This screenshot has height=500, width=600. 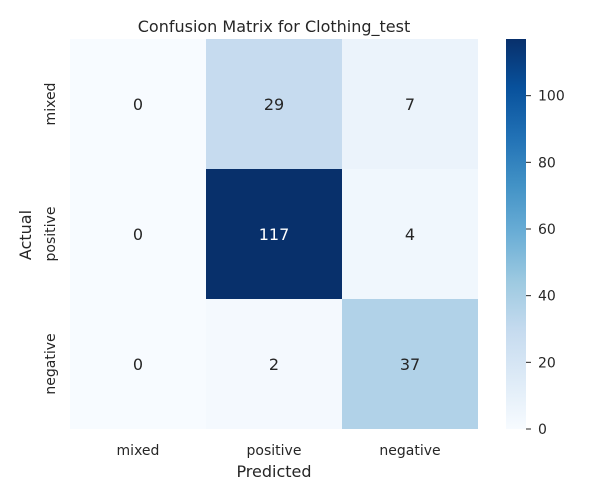 What do you see at coordinates (542, 430) in the screenshot?
I see `colorbar-tick-label: 0` at bounding box center [542, 430].